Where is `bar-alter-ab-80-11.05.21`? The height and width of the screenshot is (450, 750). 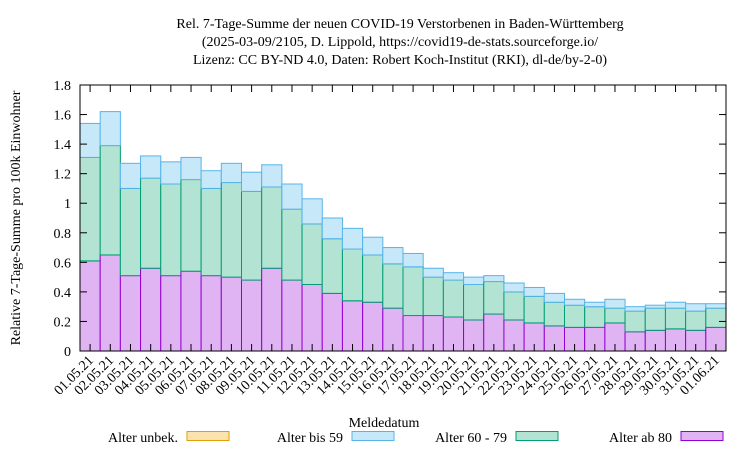
bar-alter-ab-80-11.05.21 is located at coordinates (292, 315).